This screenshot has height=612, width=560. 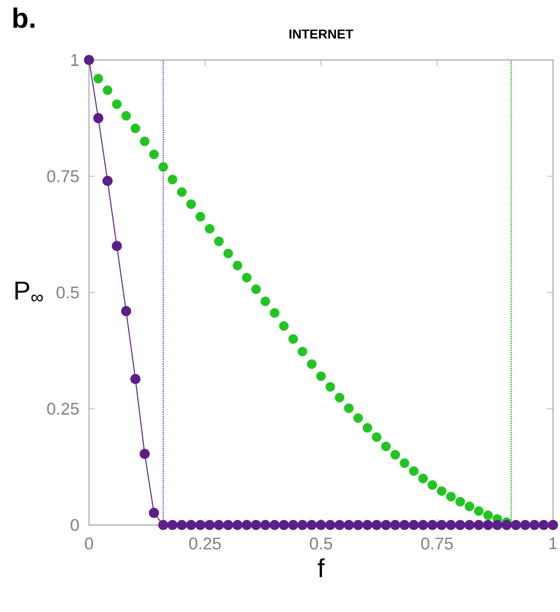 What do you see at coordinates (437, 544) in the screenshot?
I see `x-tick-label: 0.75` at bounding box center [437, 544].